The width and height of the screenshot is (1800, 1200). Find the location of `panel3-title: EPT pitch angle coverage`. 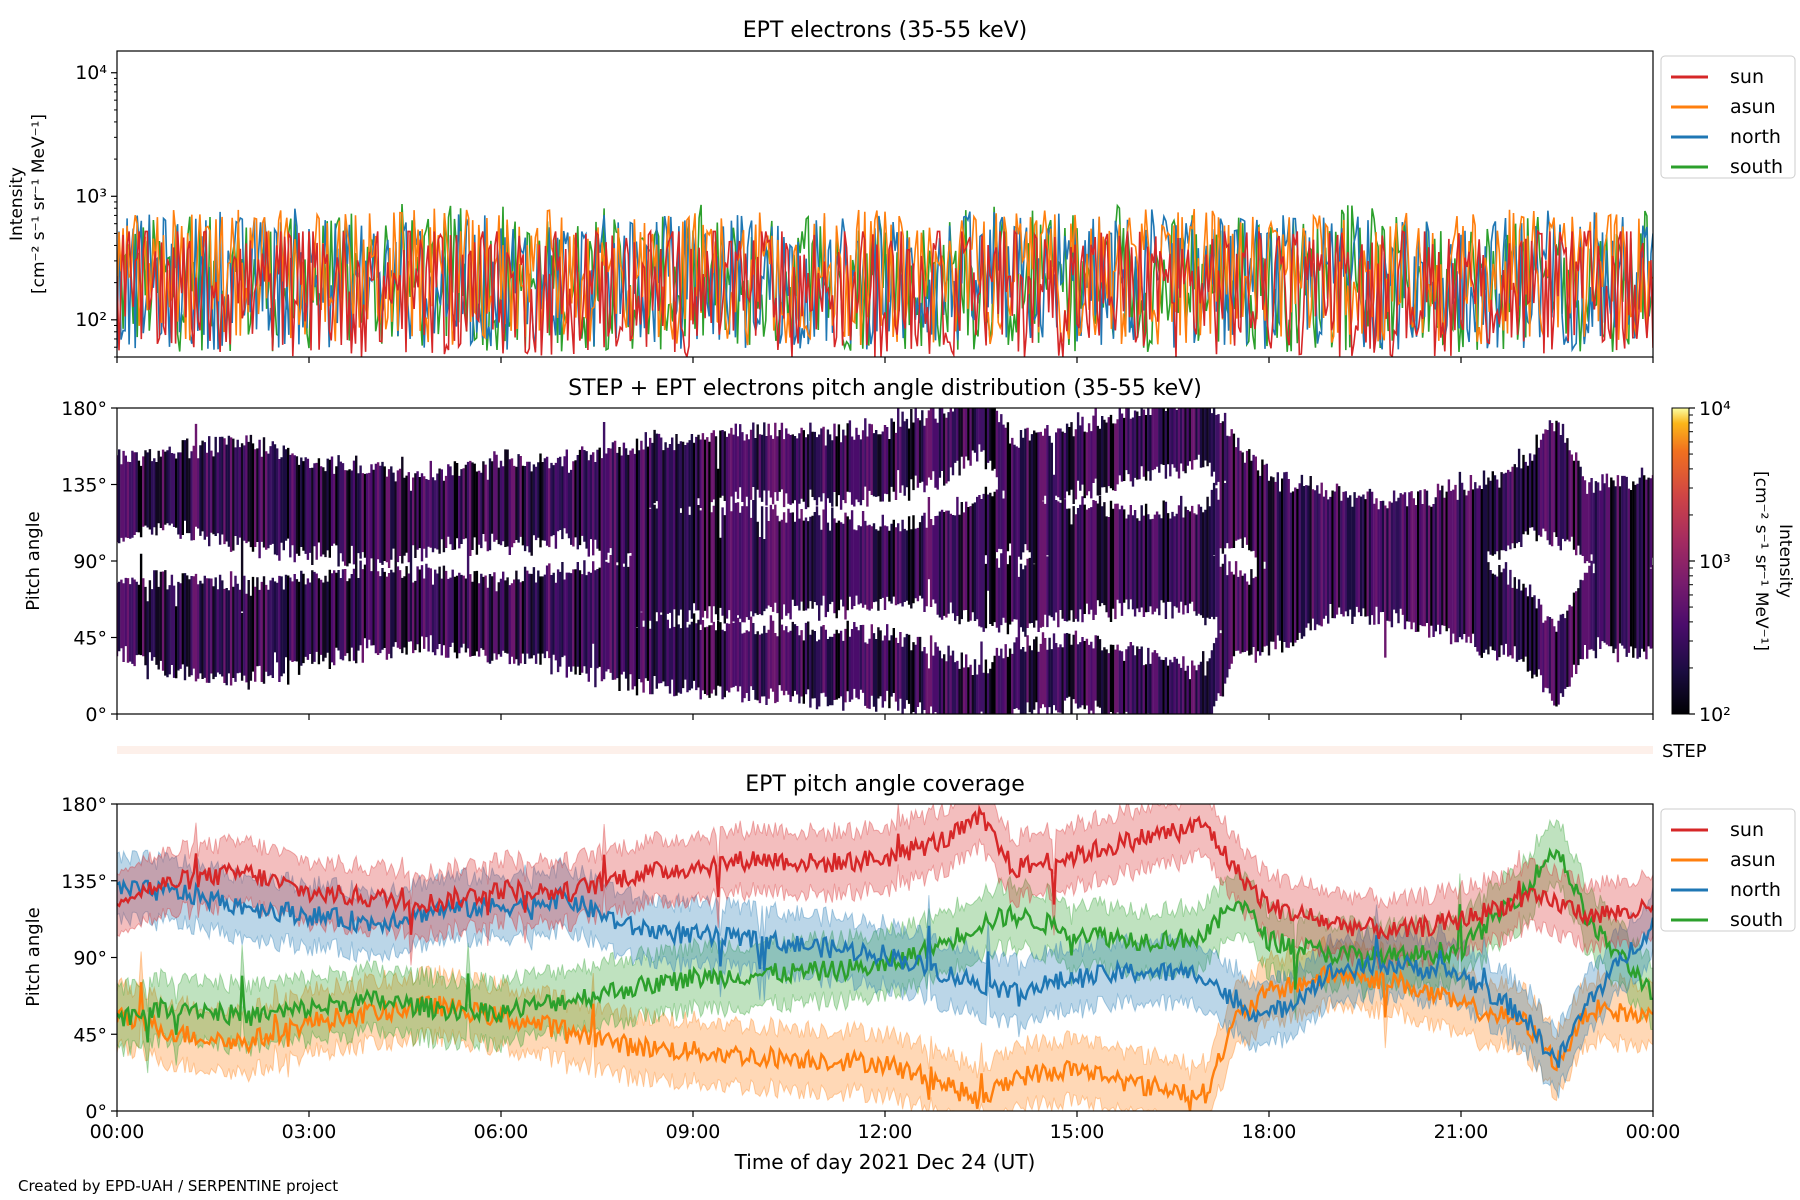

panel3-title: EPT pitch angle coverage is located at coordinates (885, 784).